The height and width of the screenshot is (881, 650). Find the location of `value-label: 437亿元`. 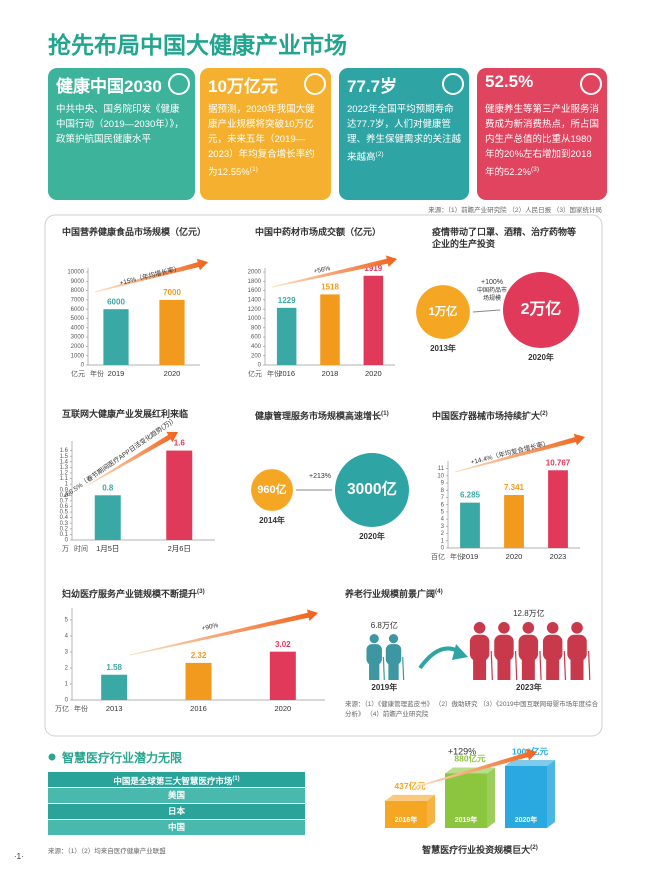

value-label: 437亿元 is located at coordinates (410, 786).